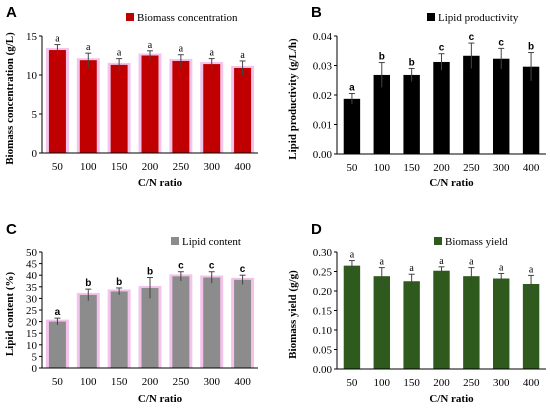  What do you see at coordinates (211, 242) in the screenshot?
I see `legend-label: Lipid content` at bounding box center [211, 242].